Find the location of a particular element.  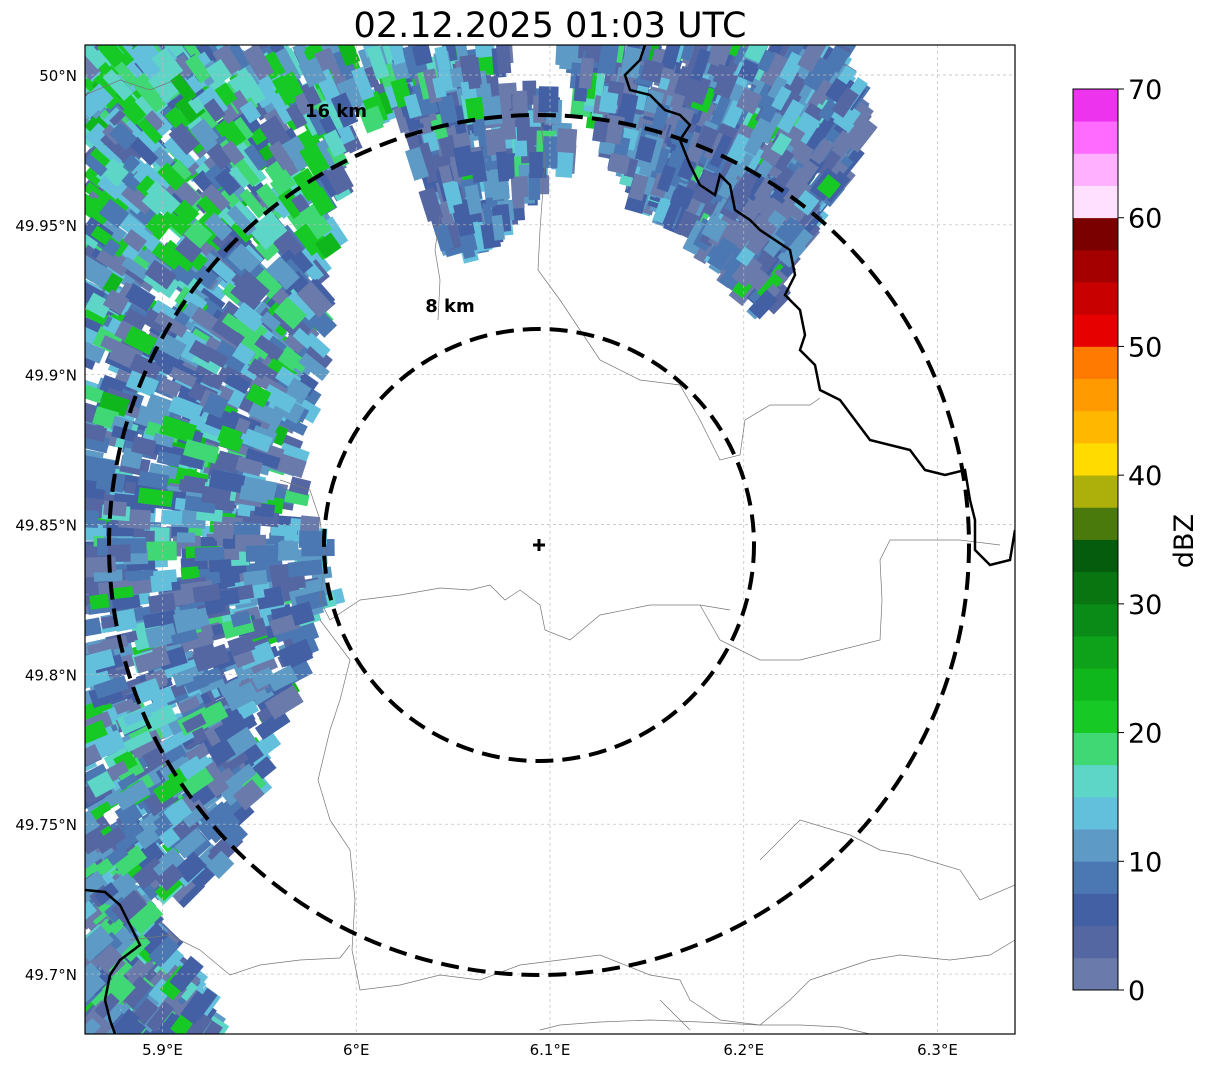

colorbar-tick-label: 0 is located at coordinates (1136, 991).